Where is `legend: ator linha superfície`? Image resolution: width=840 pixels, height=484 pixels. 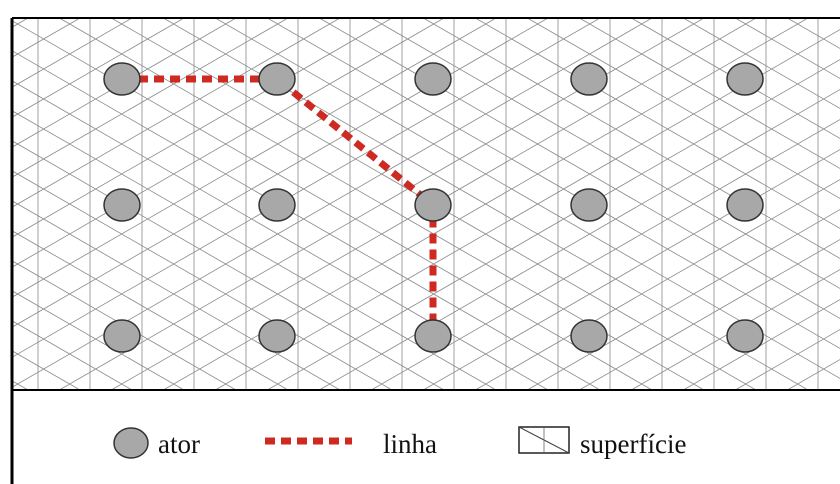 legend: ator linha superfície is located at coordinates (399, 442).